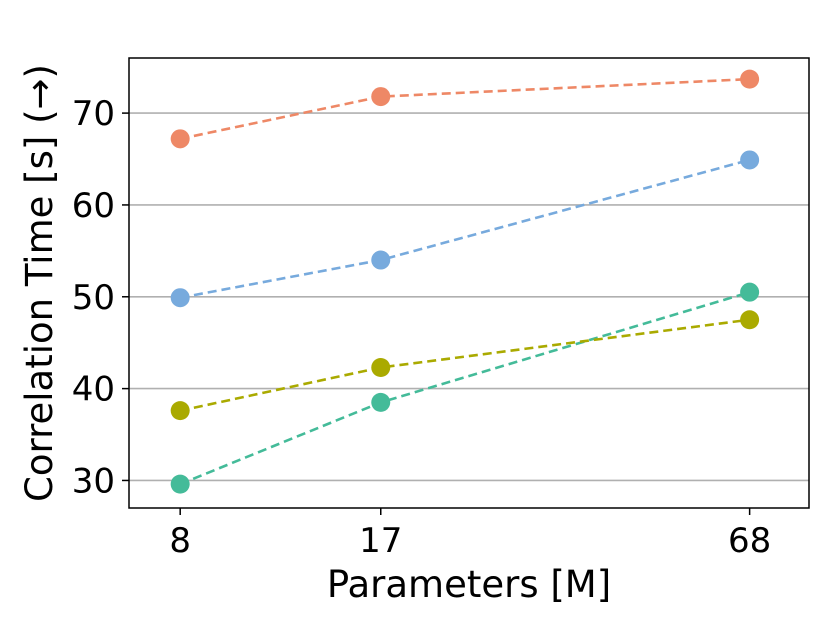 The height and width of the screenshot is (623, 830). I want to click on y-tick-label-4: 70, so click(93, 114).